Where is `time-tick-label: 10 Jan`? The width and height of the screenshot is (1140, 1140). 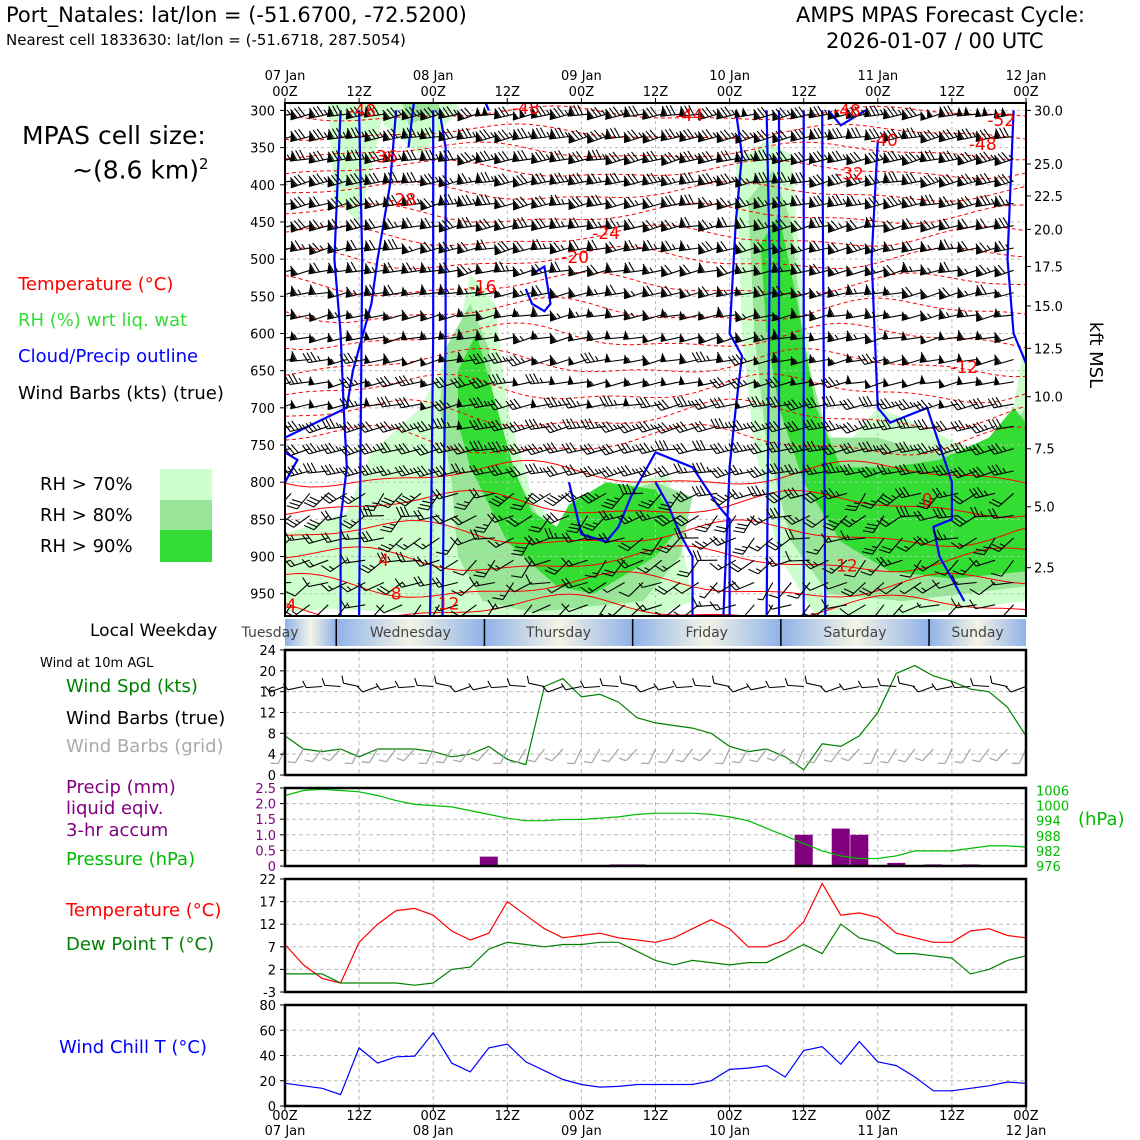
time-tick-label: 10 Jan is located at coordinates (729, 1131).